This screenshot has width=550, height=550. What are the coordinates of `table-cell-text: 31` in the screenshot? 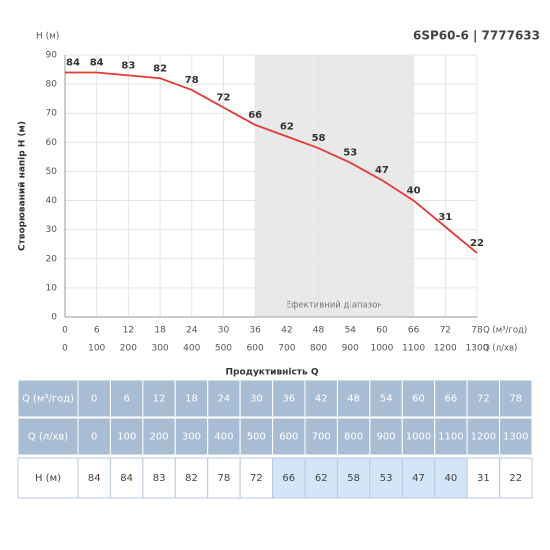 It's located at (483, 478).